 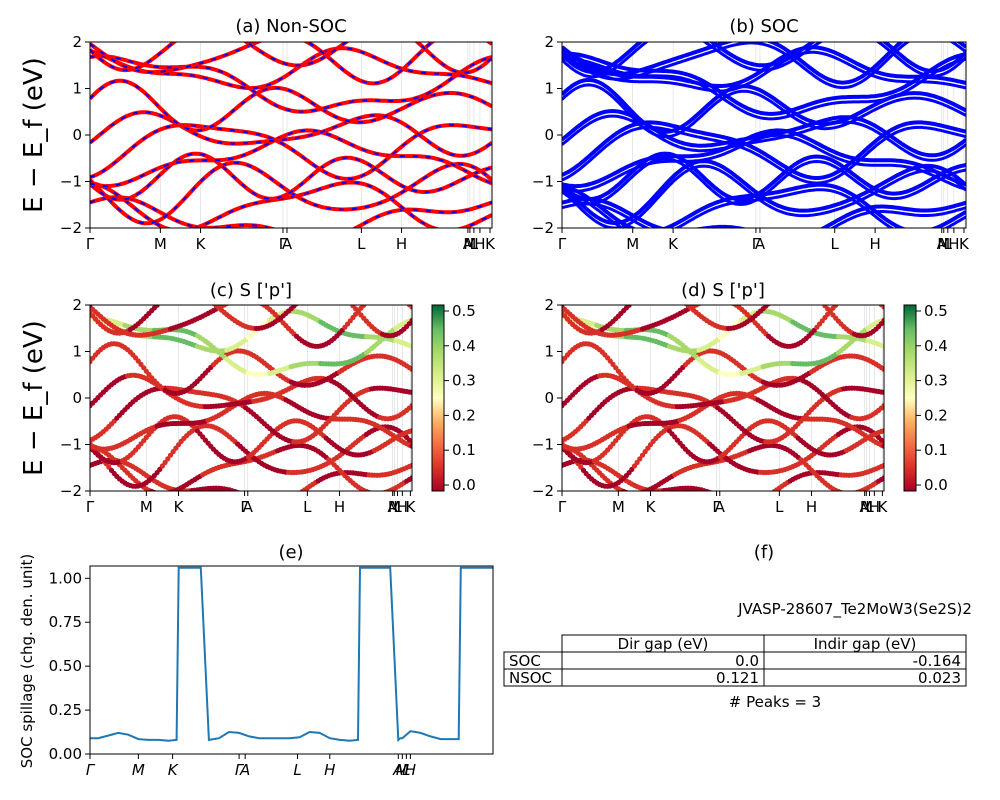 What do you see at coordinates (936, 415) in the screenshot?
I see `colorbar-tick-label: 0.2` at bounding box center [936, 415].